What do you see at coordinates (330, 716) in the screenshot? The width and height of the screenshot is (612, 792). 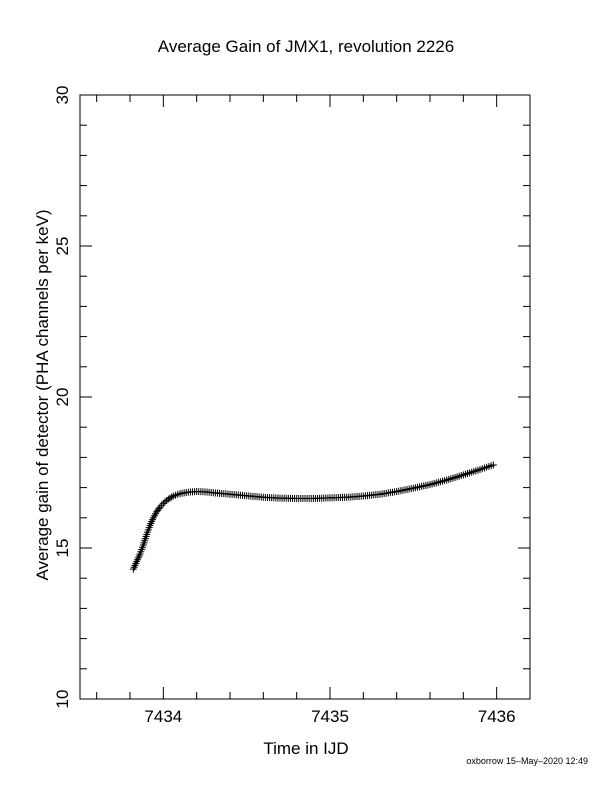 I see `x-tick-label: 7435` at bounding box center [330, 716].